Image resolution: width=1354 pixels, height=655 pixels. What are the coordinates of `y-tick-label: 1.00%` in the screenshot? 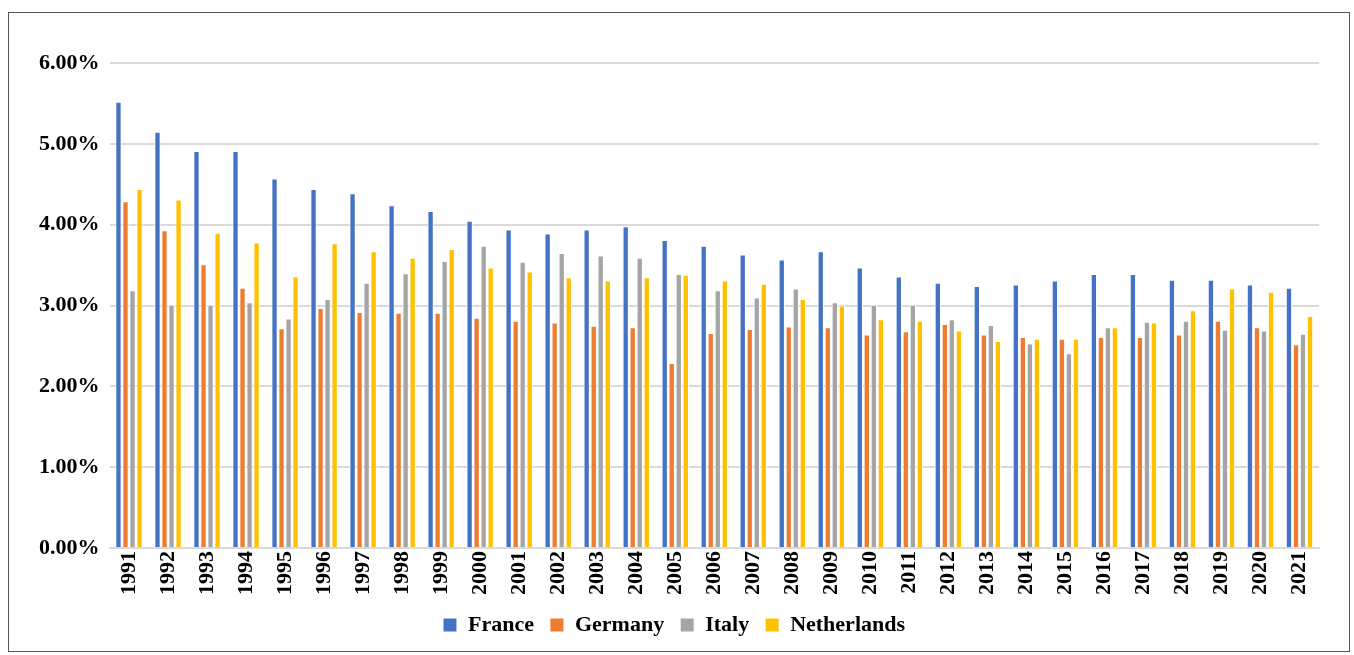 It's located at (69, 465).